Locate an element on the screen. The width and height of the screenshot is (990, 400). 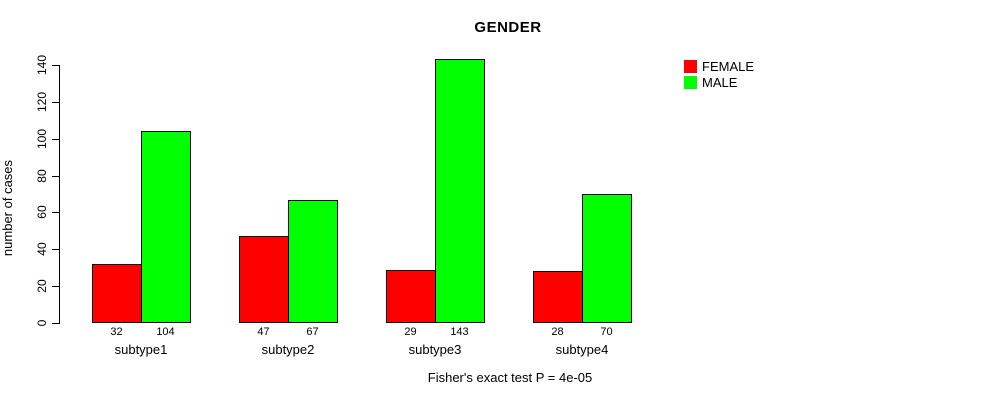
chart-title: GENDER is located at coordinates (508, 27).